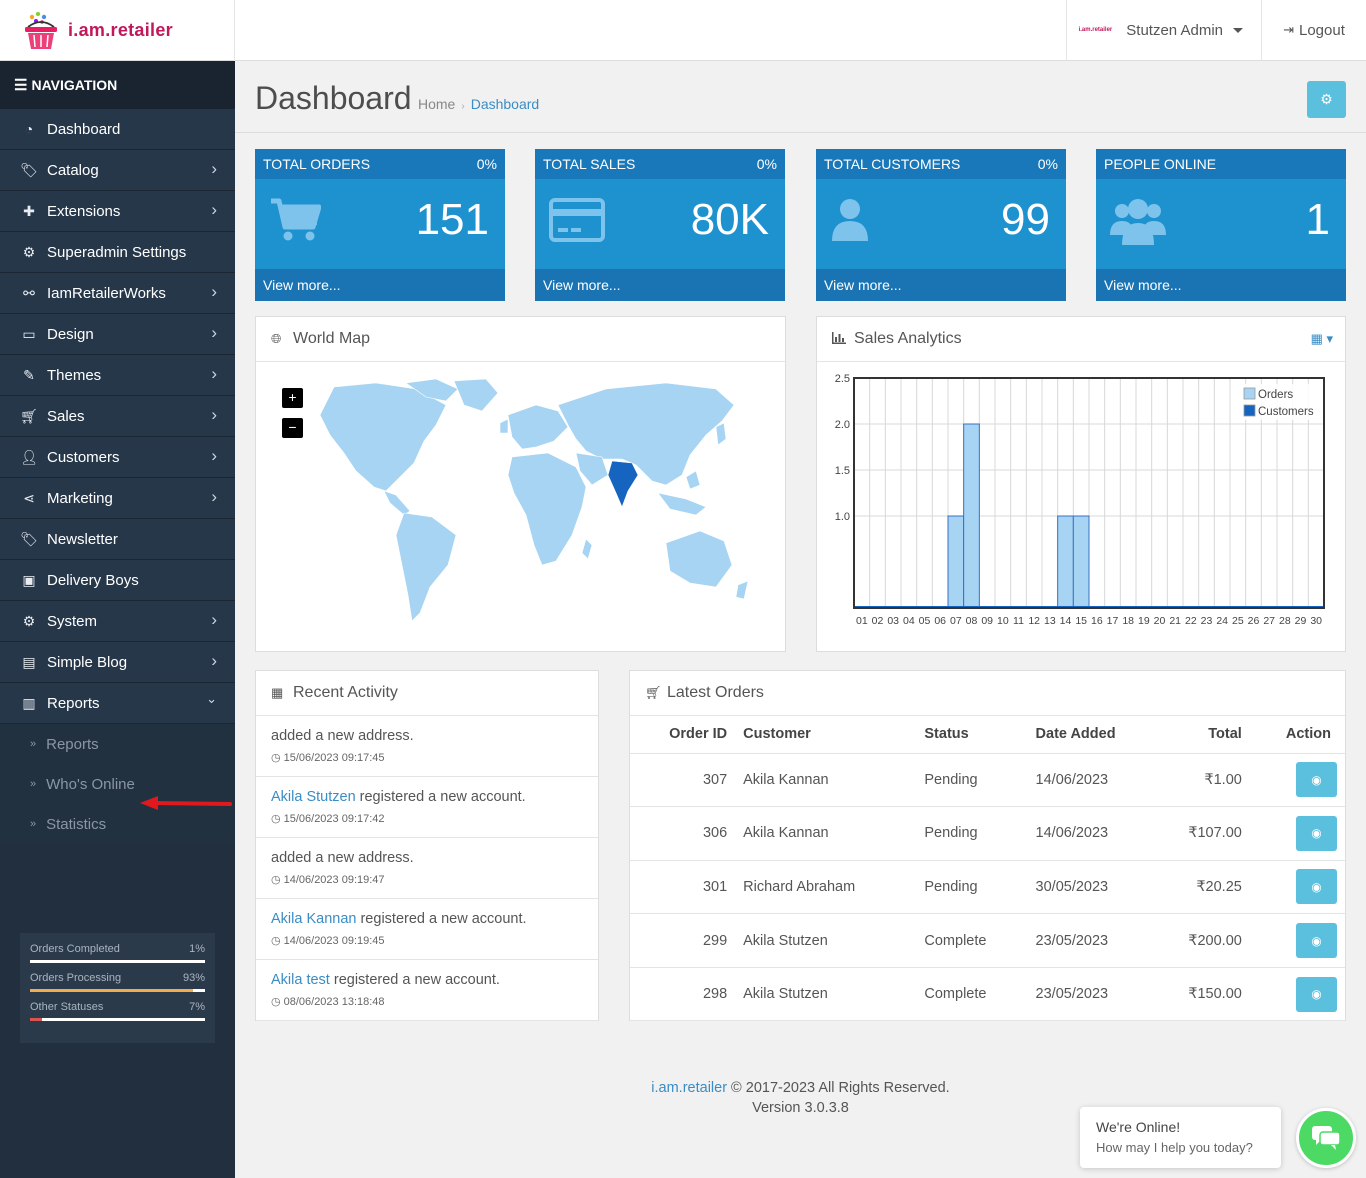  What do you see at coordinates (427, 868) in the screenshot?
I see `activity-item: added a new address. ◷ 14/06/2023 09:19:47` at bounding box center [427, 868].